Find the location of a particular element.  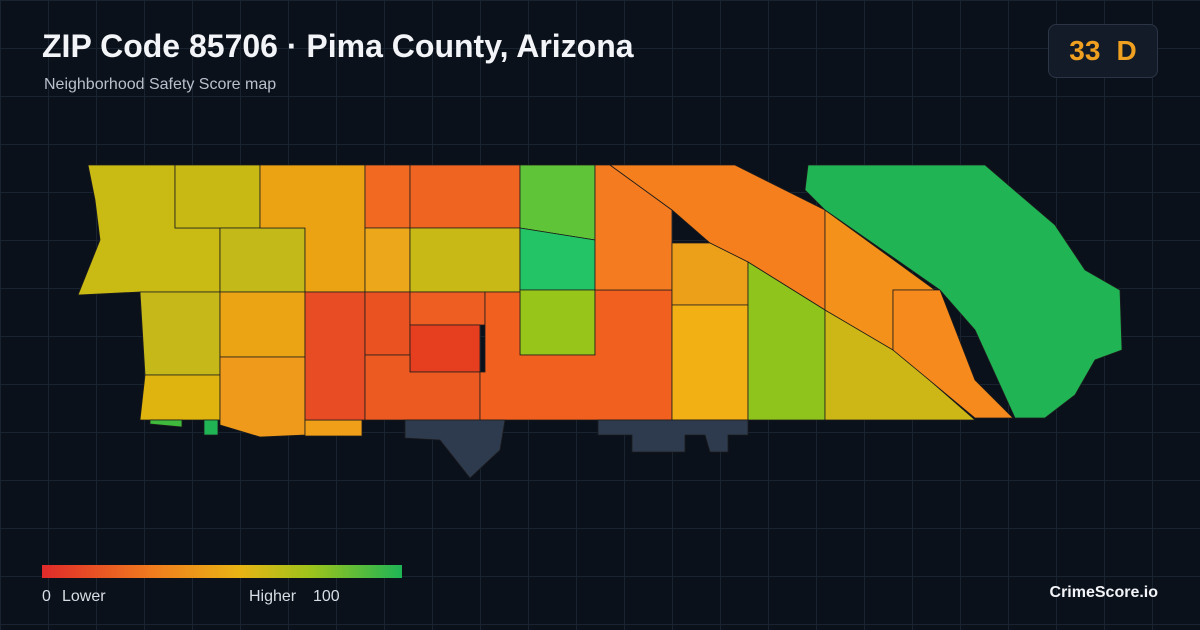

subtitle: Neighborhood Safety Score map is located at coordinates (160, 84).